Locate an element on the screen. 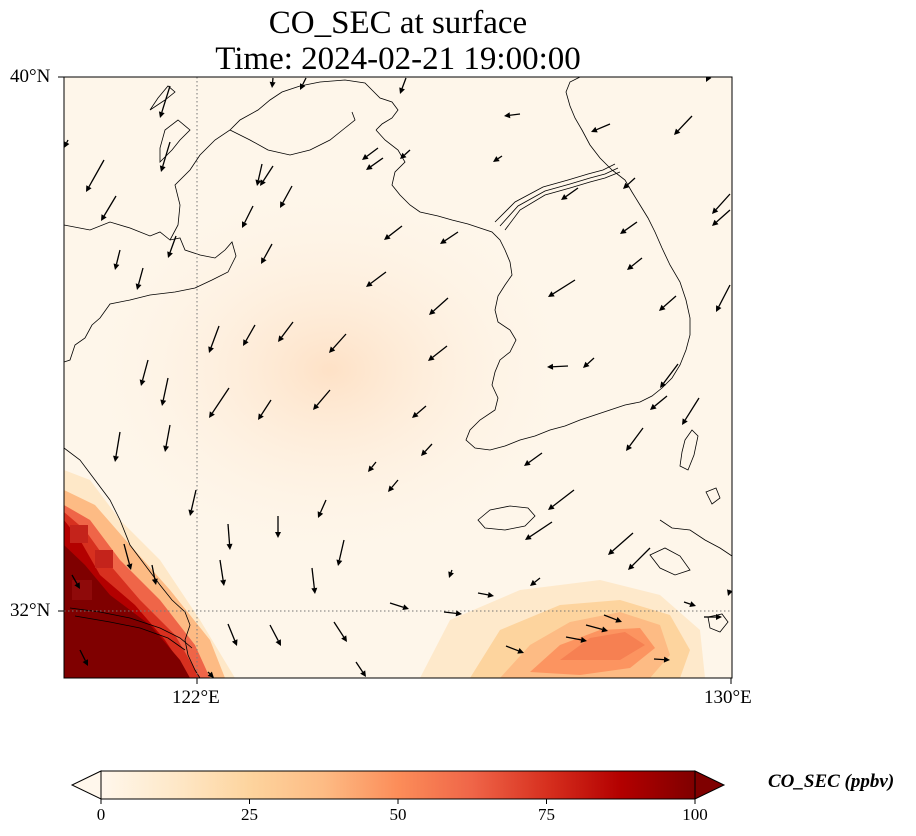 Image resolution: width=916 pixels, height=836 pixels. lon-tick-122e: 122°E is located at coordinates (196, 697).